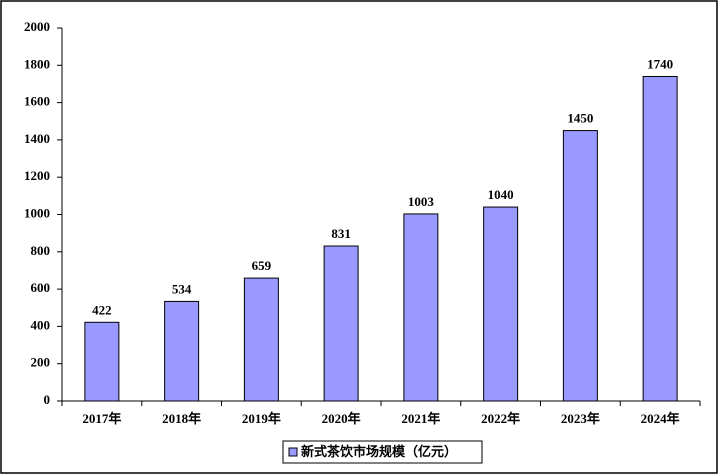 The width and height of the screenshot is (720, 476). I want to click on x-tick-label: 2023年, so click(580, 418).